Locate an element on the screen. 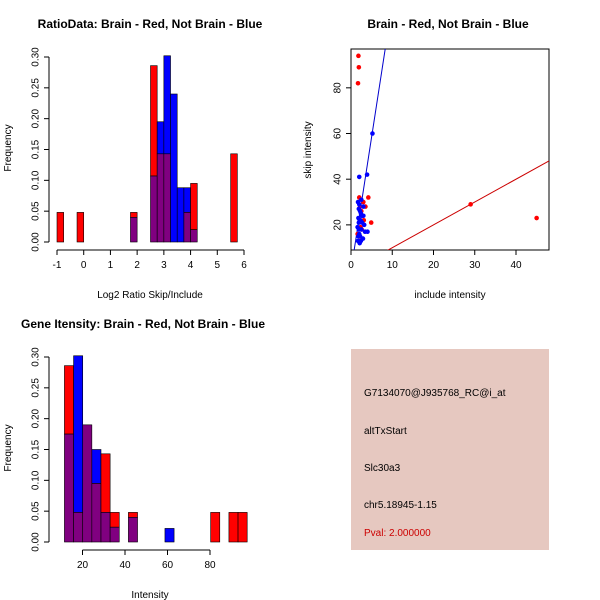  ratio-x-tick-label: 4 is located at coordinates (191, 265).